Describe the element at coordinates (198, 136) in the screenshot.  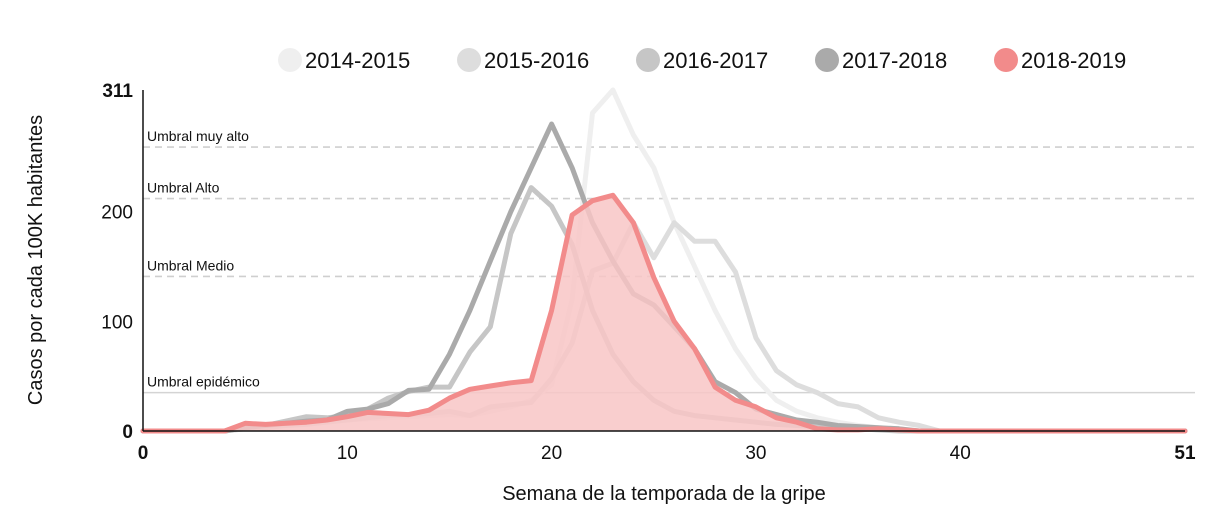
I see `threshold-label: Umbral muy alto` at that location.